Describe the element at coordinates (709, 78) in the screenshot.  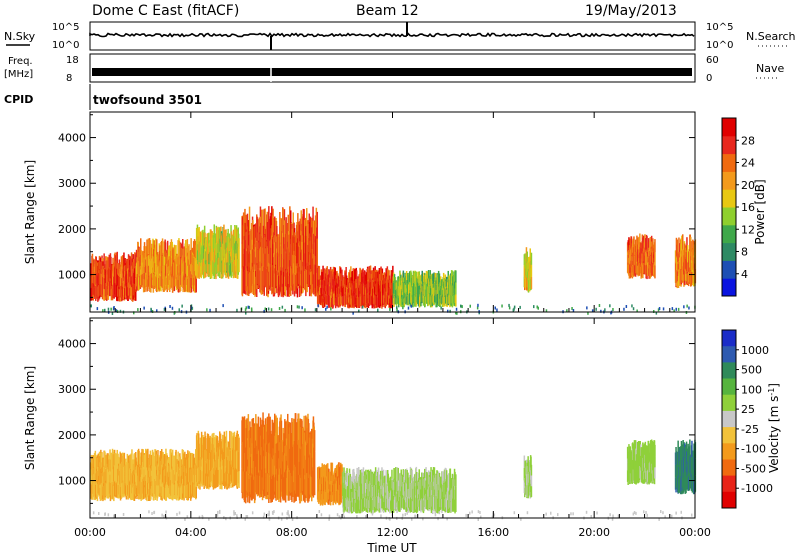
I see `nave-tick-lo: 0` at that location.